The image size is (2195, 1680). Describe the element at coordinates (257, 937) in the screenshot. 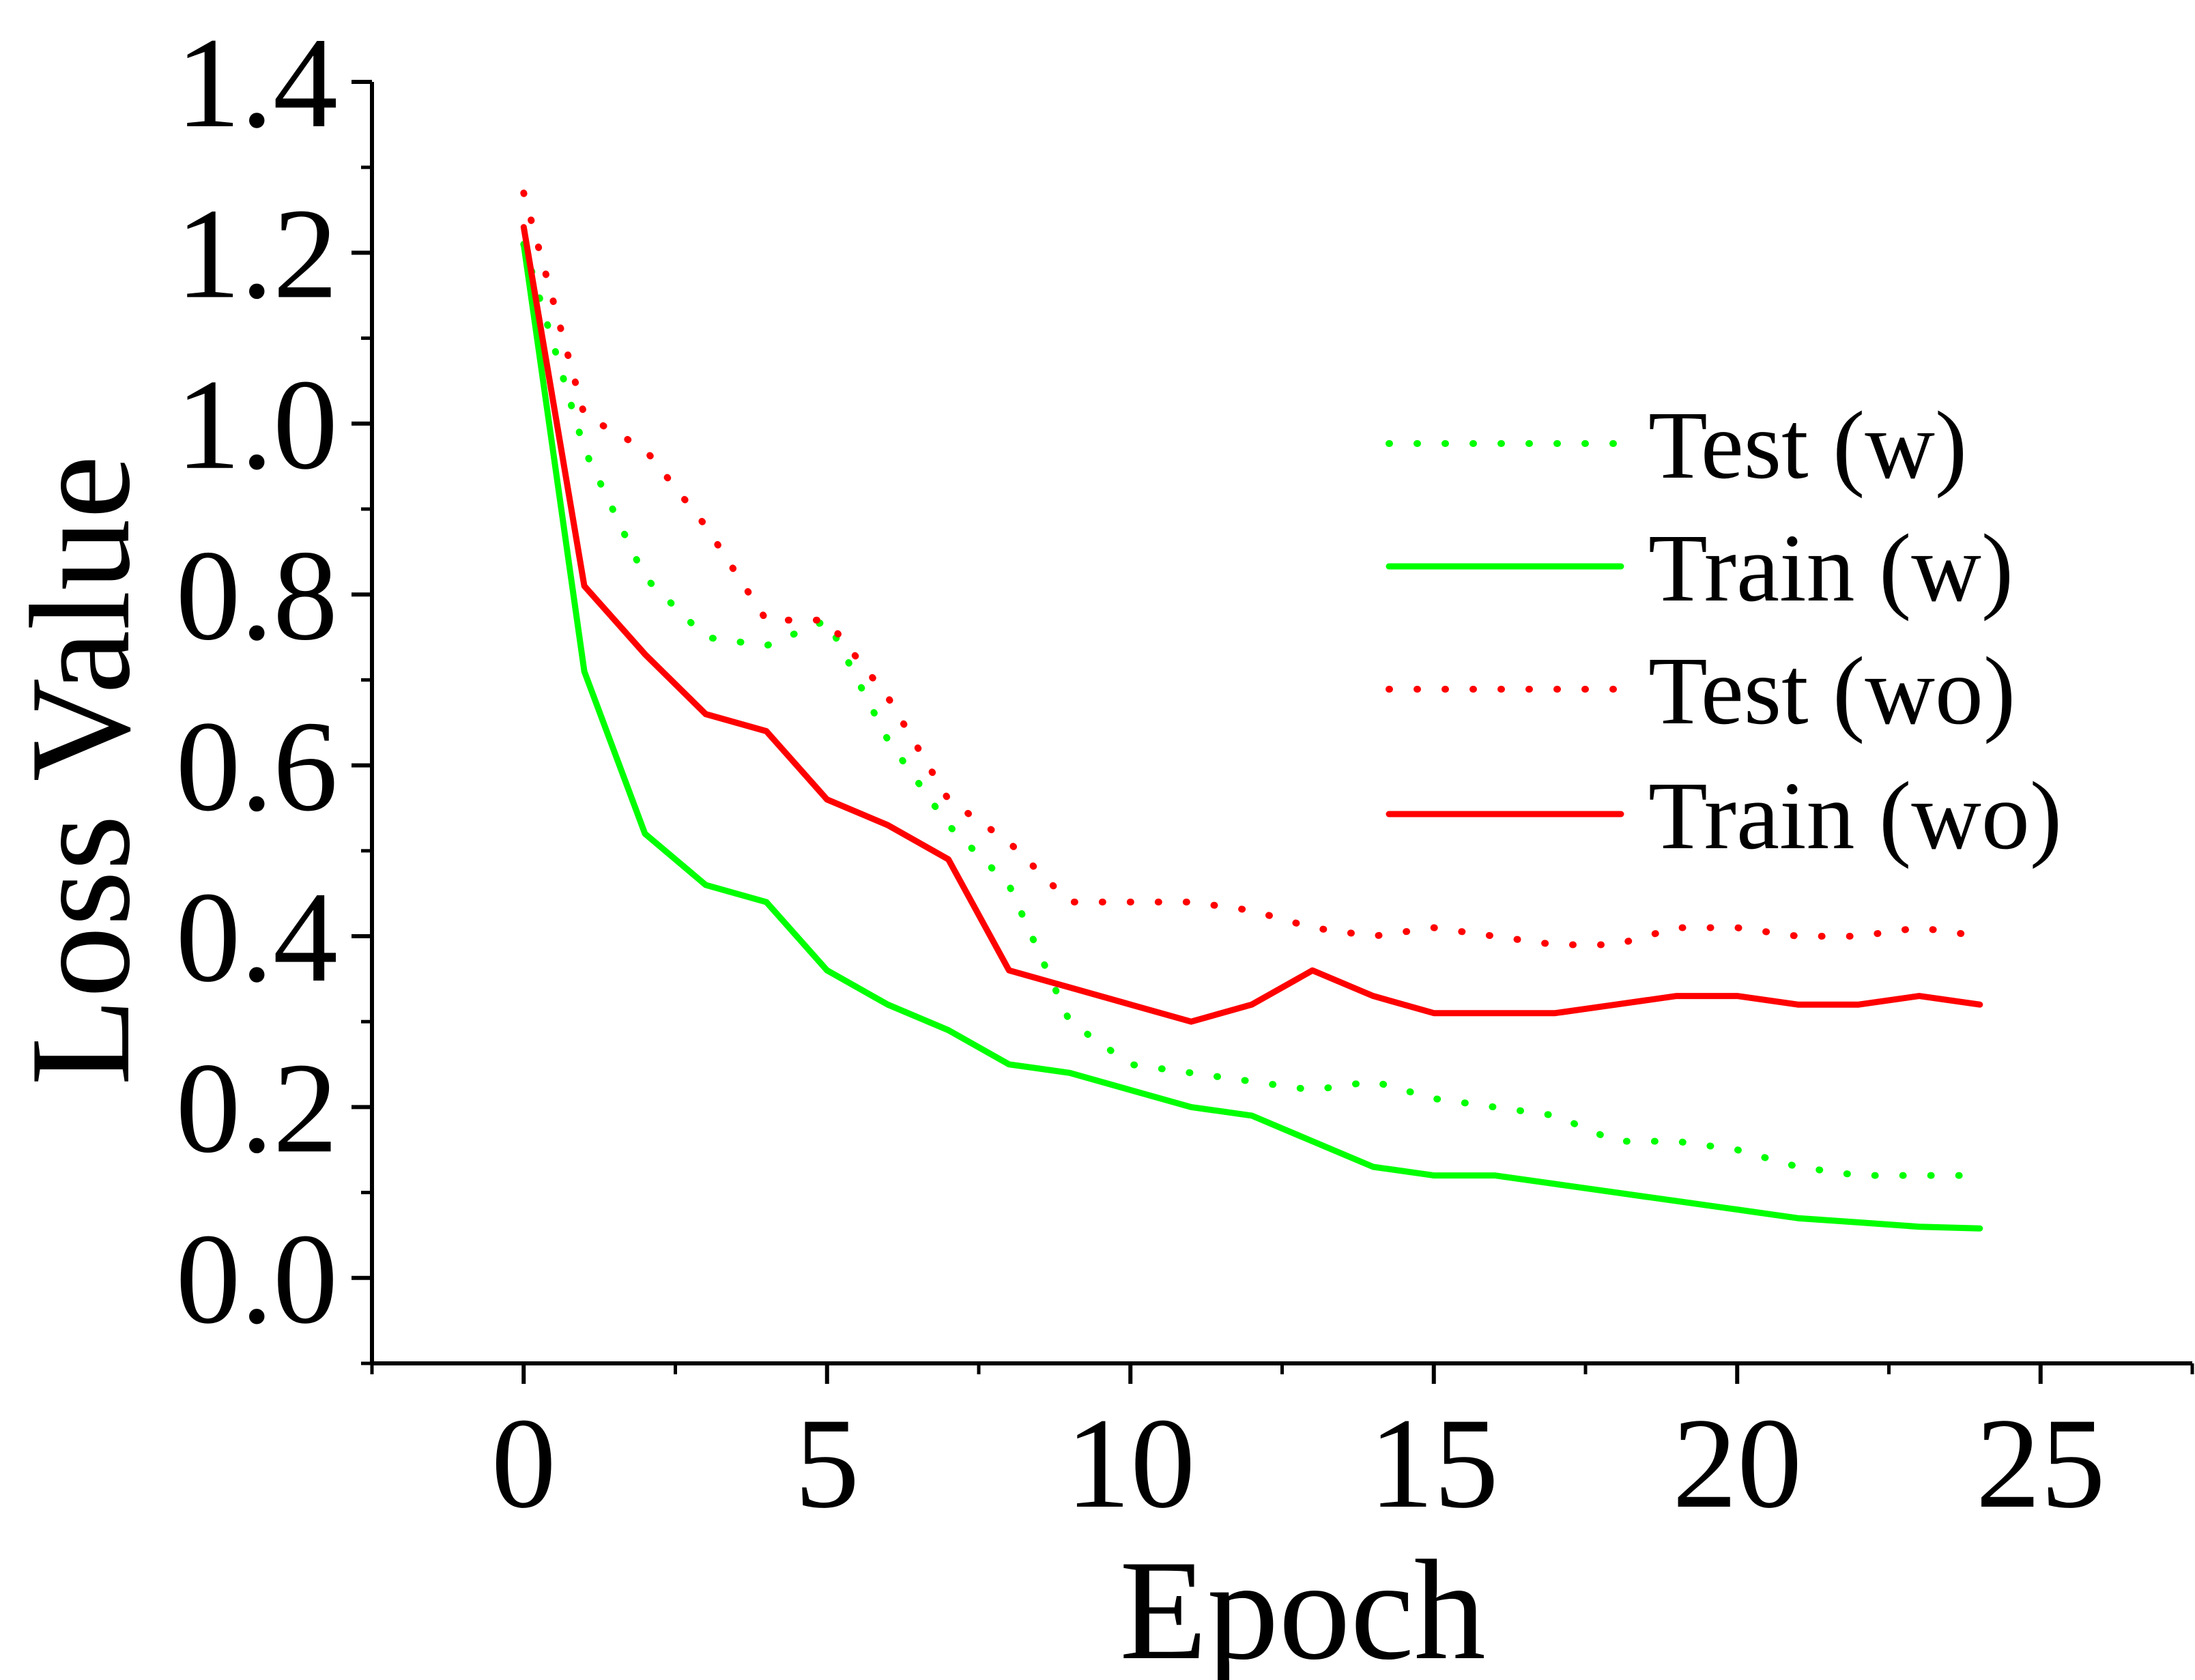

I see `y-tick-label: 0.4` at that location.